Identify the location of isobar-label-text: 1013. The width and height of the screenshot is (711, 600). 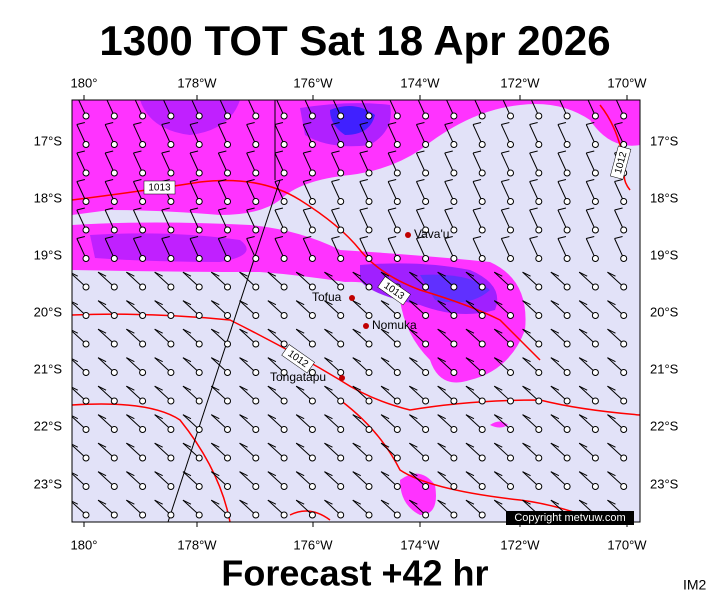
(159, 188).